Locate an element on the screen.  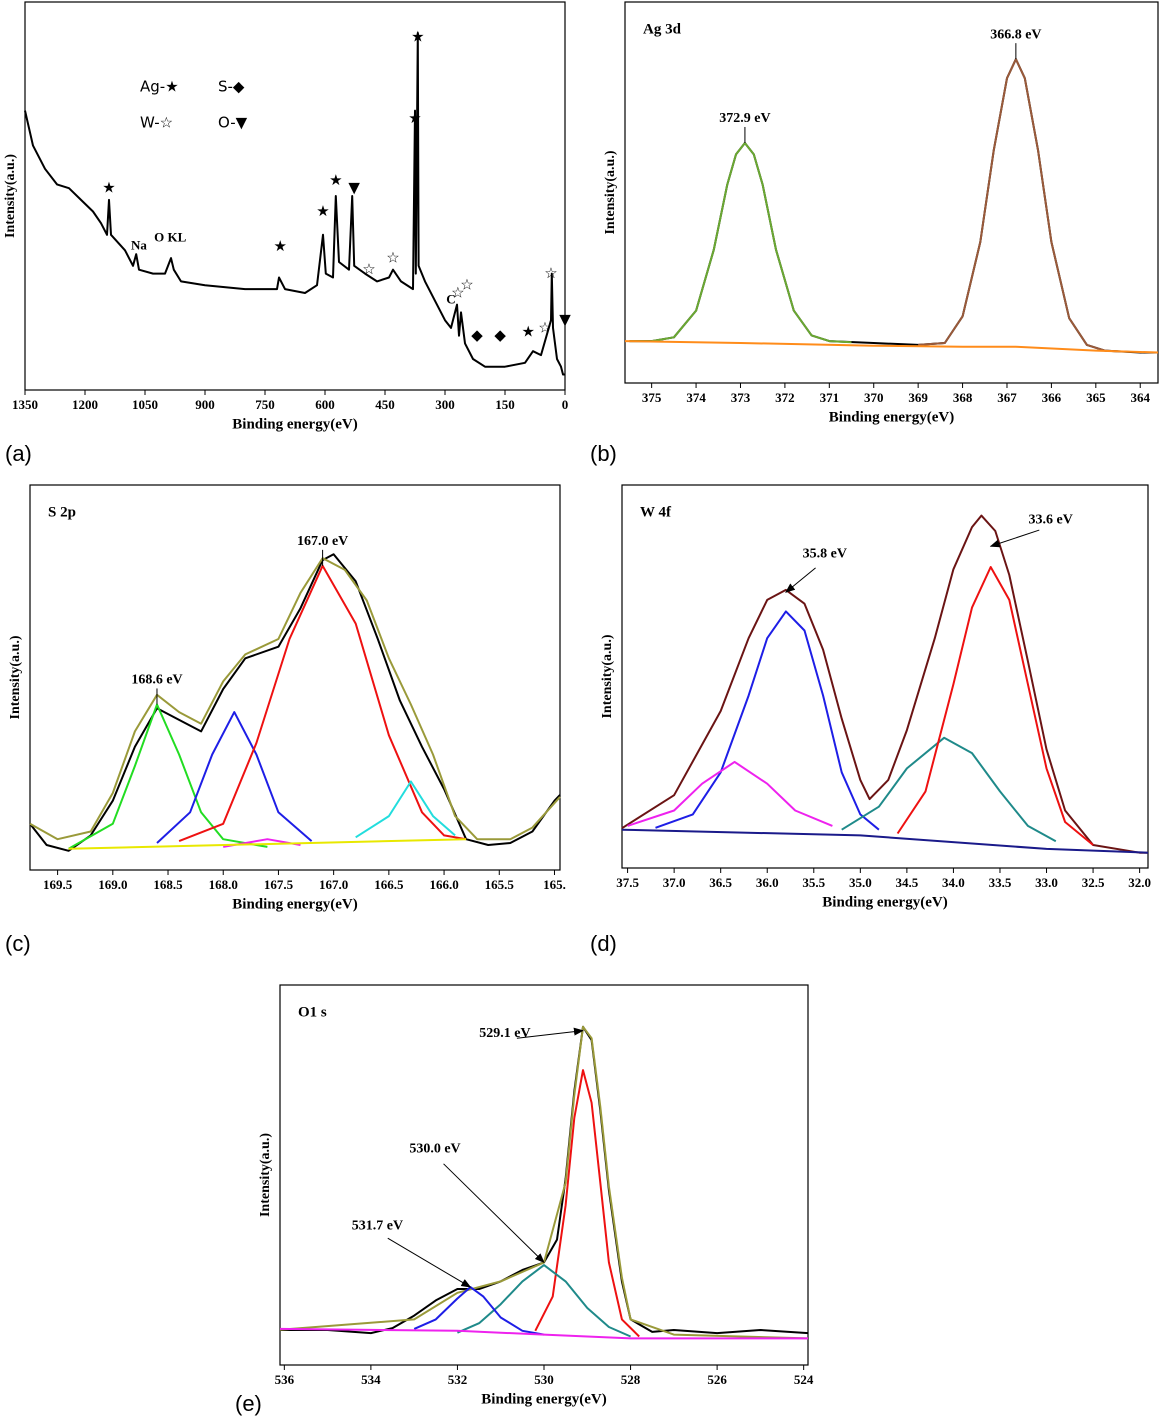
x-tick-label: 375 is located at coordinates (652, 397).